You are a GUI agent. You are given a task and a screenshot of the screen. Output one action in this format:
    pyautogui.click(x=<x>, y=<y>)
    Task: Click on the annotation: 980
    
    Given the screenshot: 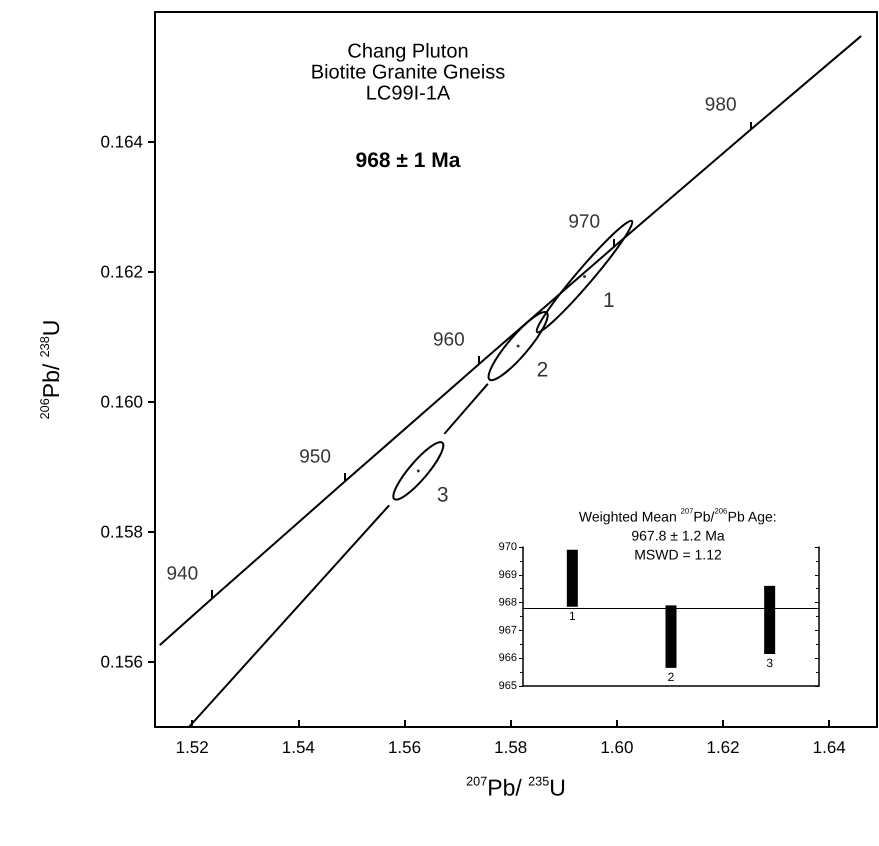 What is the action you would take?
    pyautogui.click(x=720, y=105)
    